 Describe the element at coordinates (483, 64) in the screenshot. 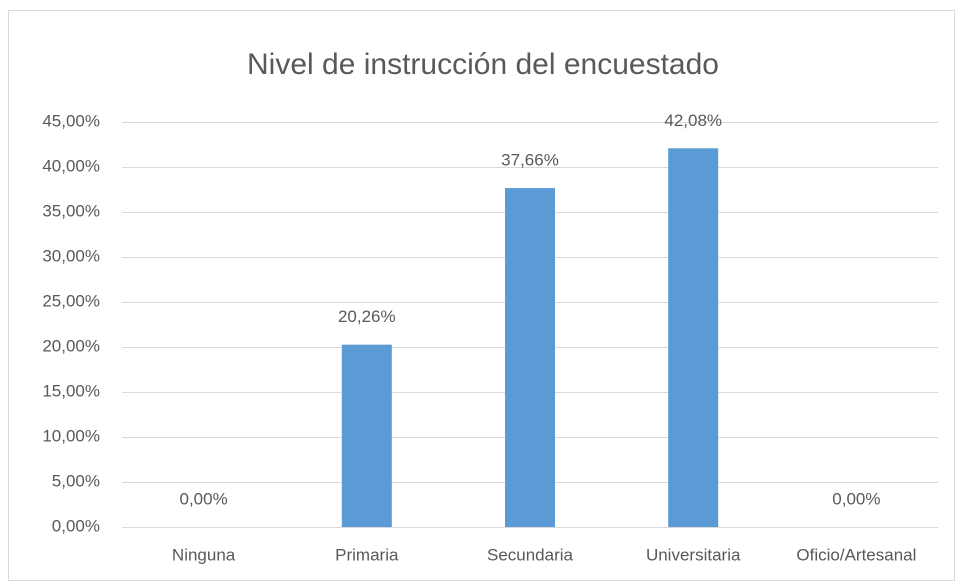

I see `chart-title: Nivel de instrucción del encuestado` at that location.